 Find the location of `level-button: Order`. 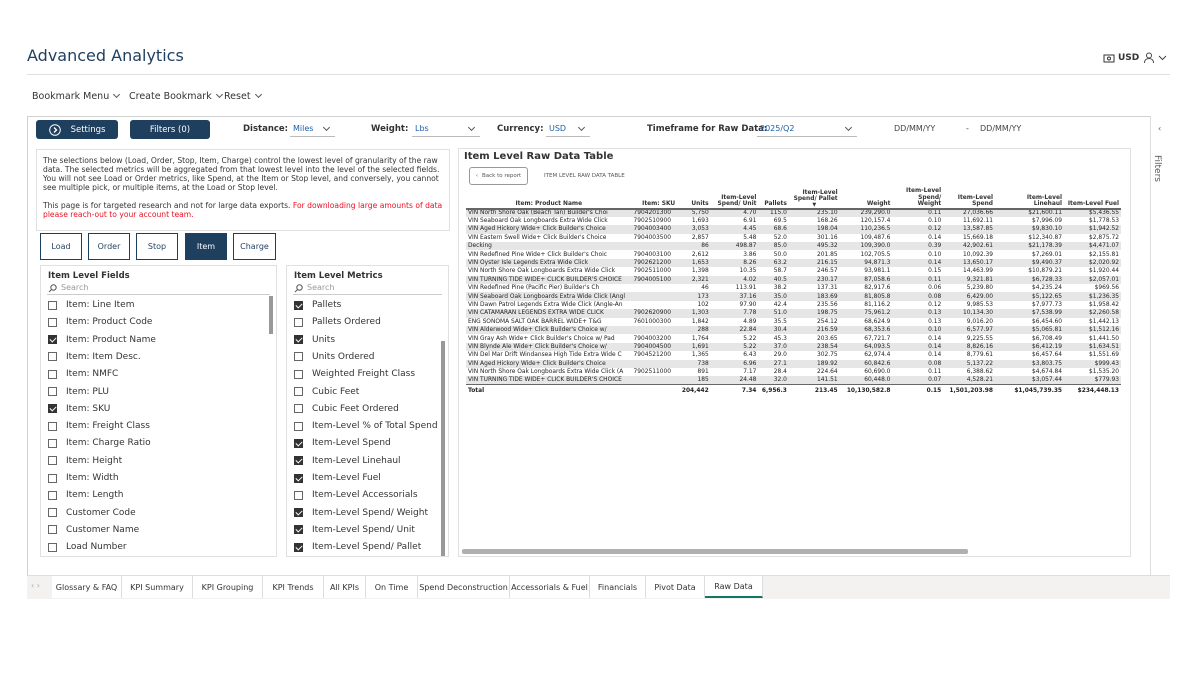

level-button: Order is located at coordinates (109, 246).